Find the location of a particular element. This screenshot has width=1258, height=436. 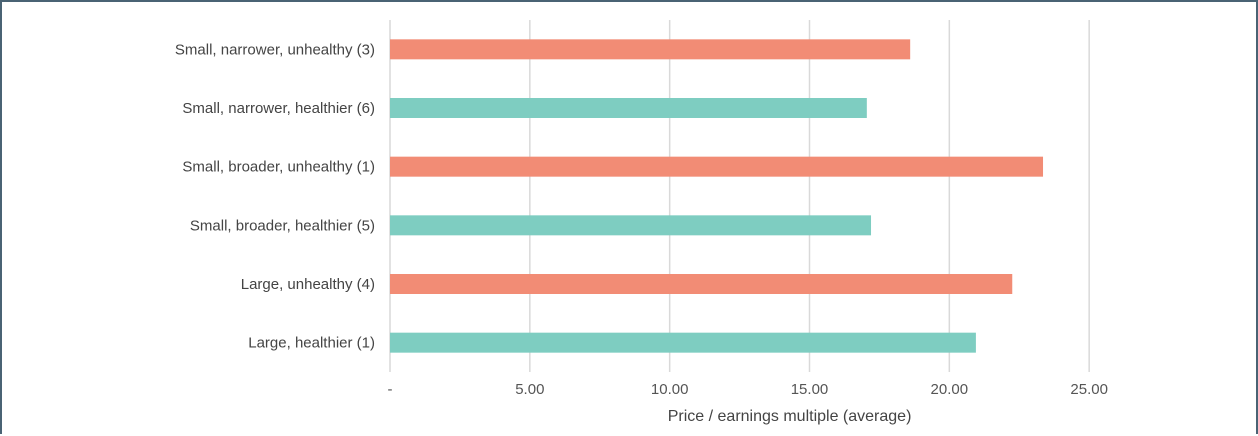

x-tick-label: 25.00 is located at coordinates (1089, 389).